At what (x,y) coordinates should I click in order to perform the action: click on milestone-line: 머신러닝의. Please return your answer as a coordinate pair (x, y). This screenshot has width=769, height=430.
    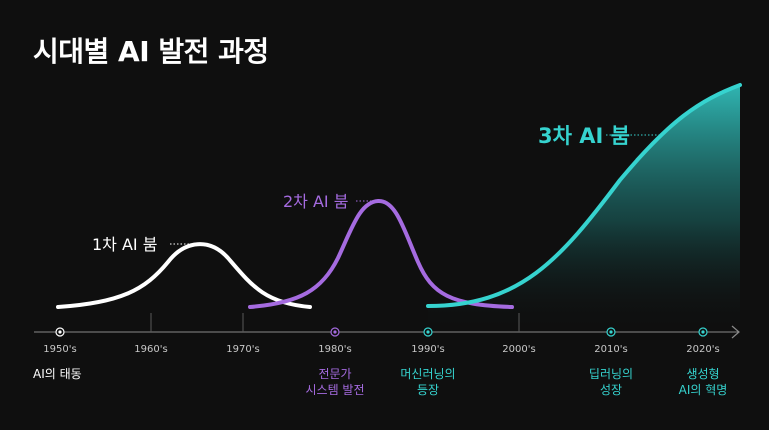
    Looking at the image, I should click on (428, 374).